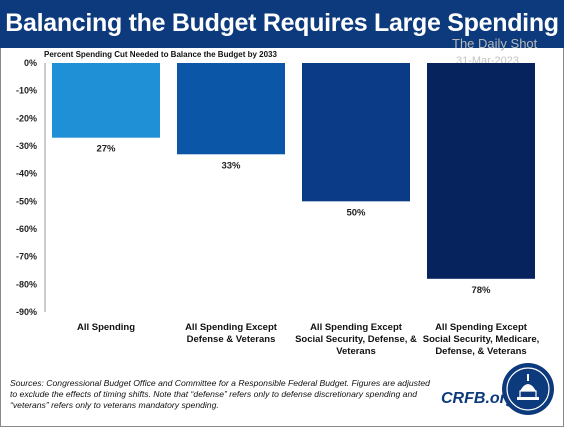 The width and height of the screenshot is (564, 427). What do you see at coordinates (481, 290) in the screenshot?
I see `data-label: 78%` at bounding box center [481, 290].